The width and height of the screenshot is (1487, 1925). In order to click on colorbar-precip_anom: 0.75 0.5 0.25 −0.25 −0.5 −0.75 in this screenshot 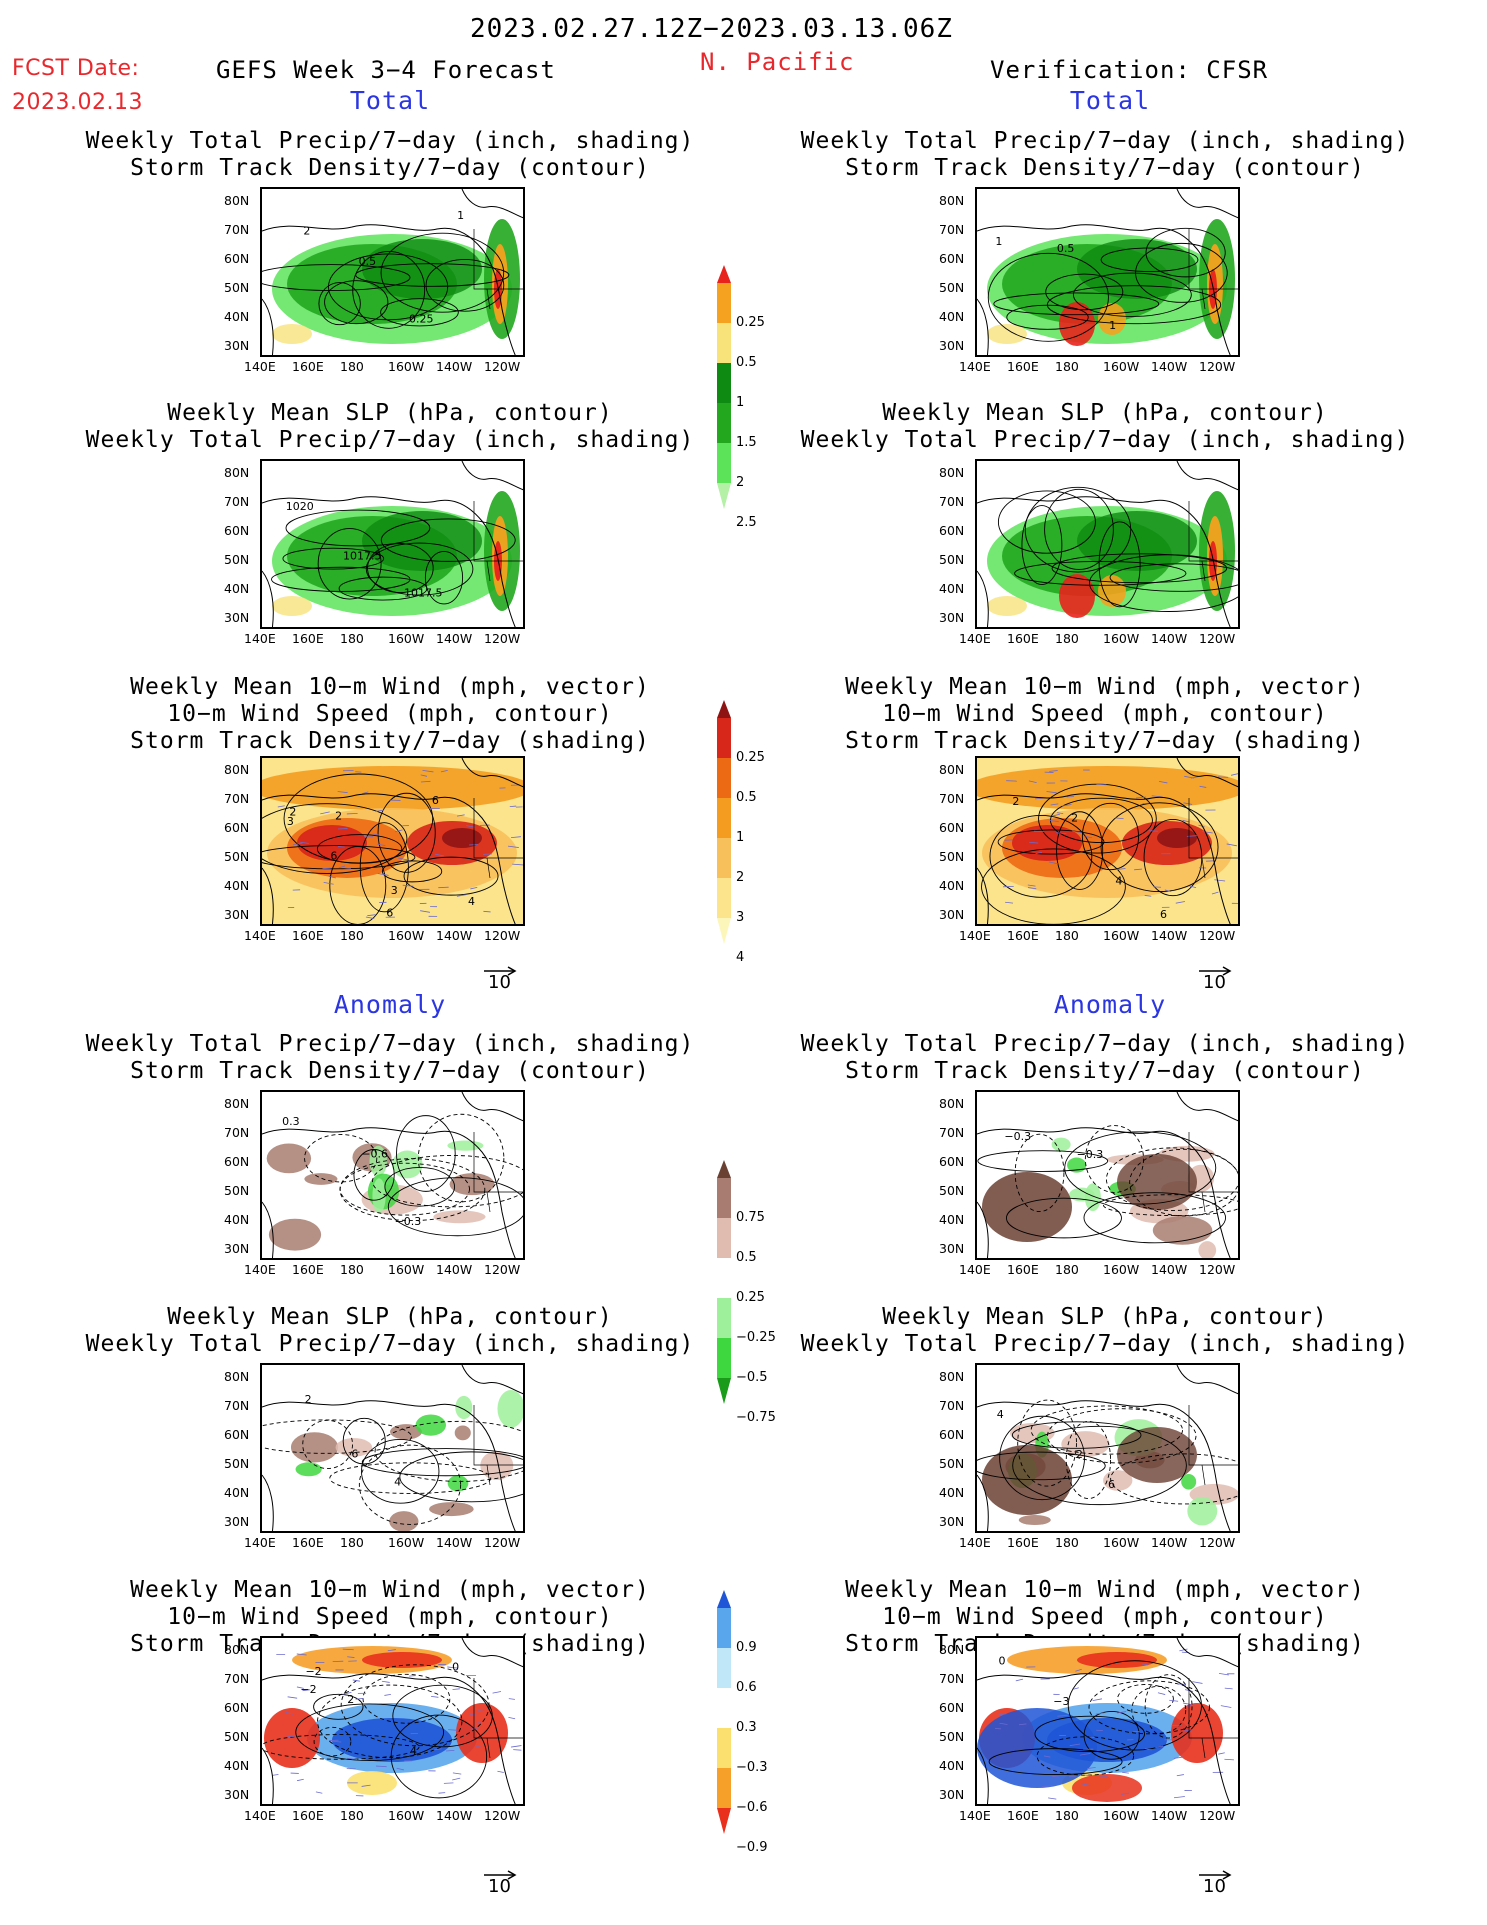, I will do `click(746, 1317)`.